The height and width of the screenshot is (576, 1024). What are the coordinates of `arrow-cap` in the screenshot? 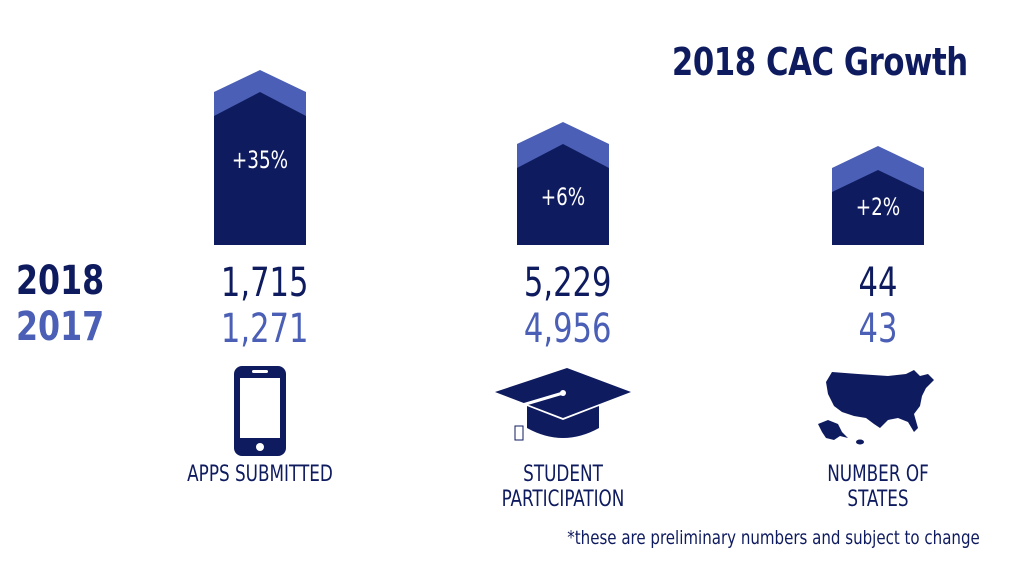 It's located at (878, 169).